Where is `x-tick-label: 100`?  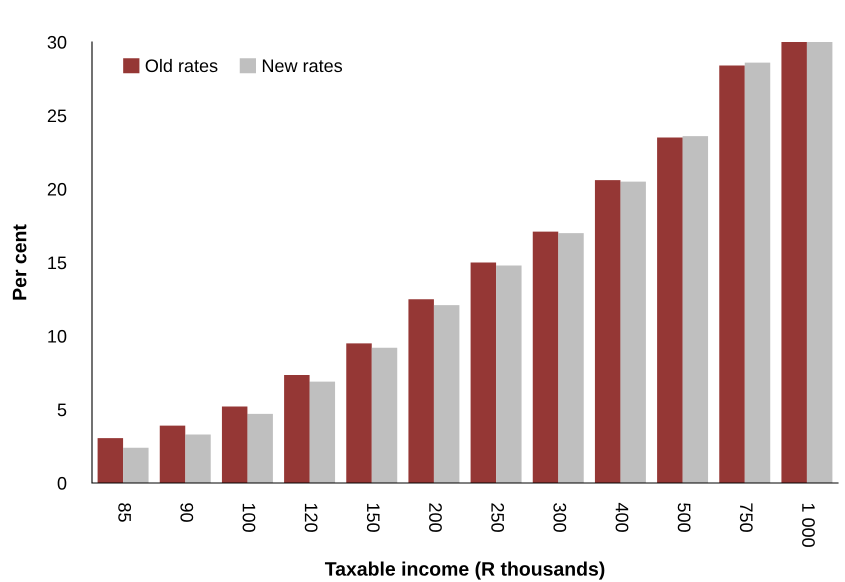 x-tick-label: 100 is located at coordinates (249, 518).